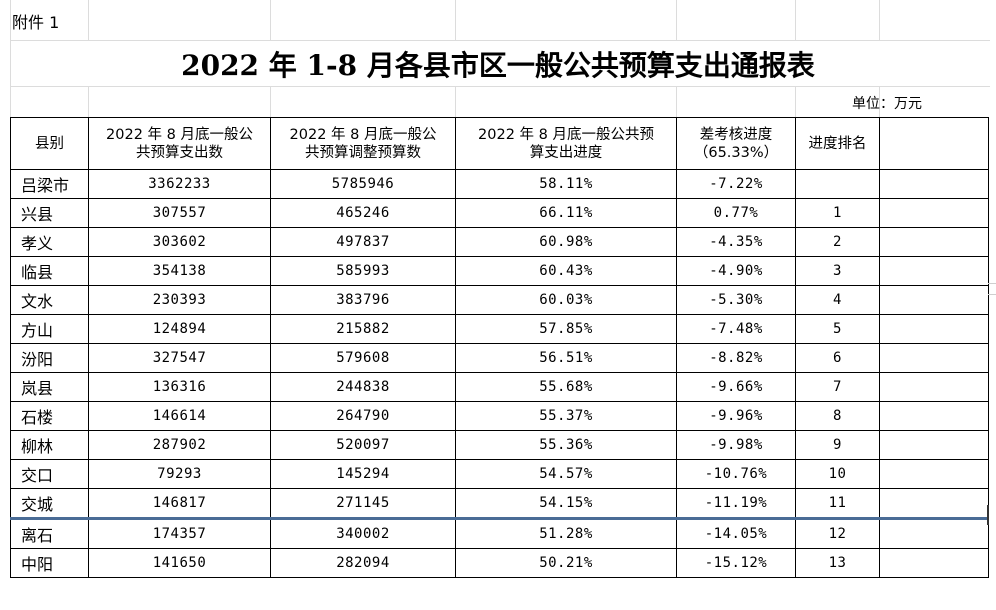 The image size is (996, 610). What do you see at coordinates (179, 213) in the screenshot?
I see `cell-expenditure: 307557` at bounding box center [179, 213].